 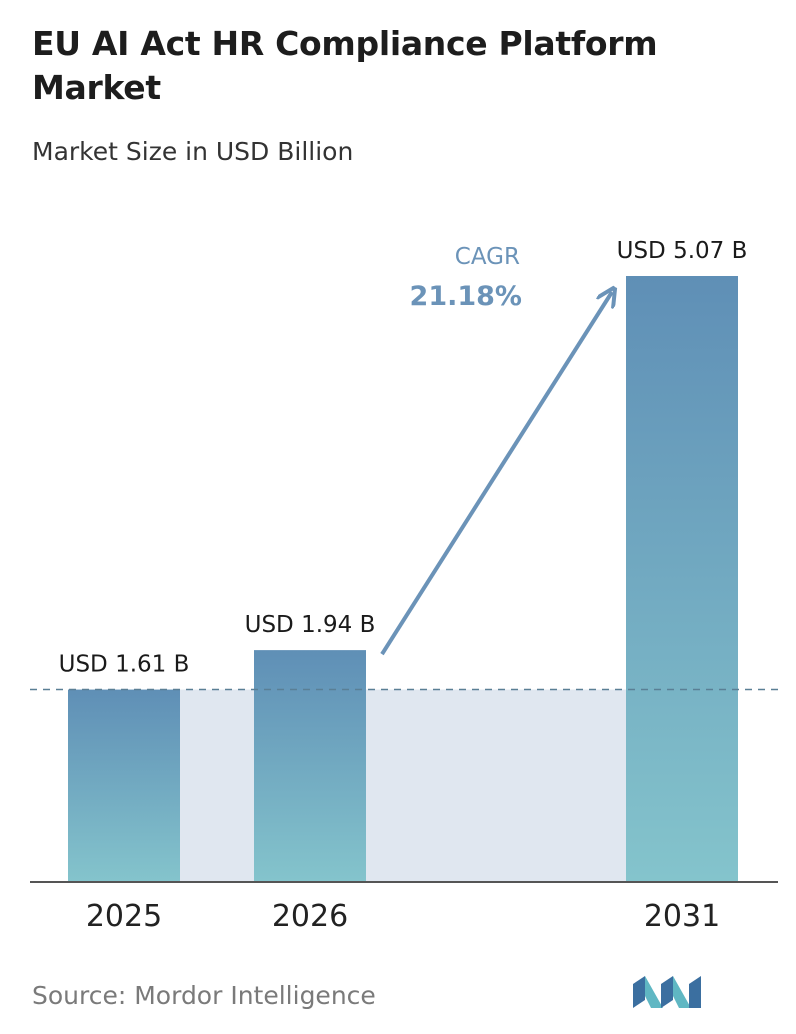 I want to click on bar-2026, so click(x=310, y=766).